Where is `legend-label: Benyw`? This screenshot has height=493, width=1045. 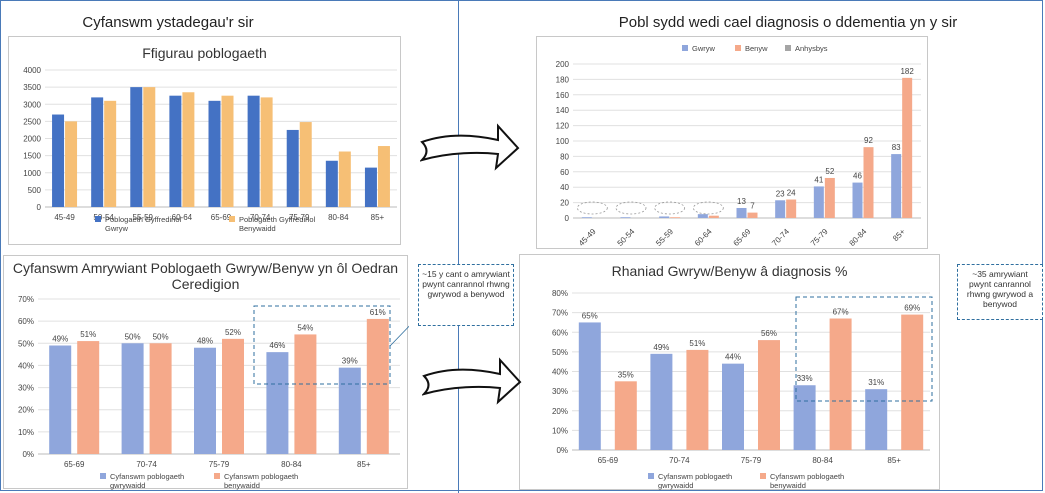 legend-label: Benyw is located at coordinates (756, 48).